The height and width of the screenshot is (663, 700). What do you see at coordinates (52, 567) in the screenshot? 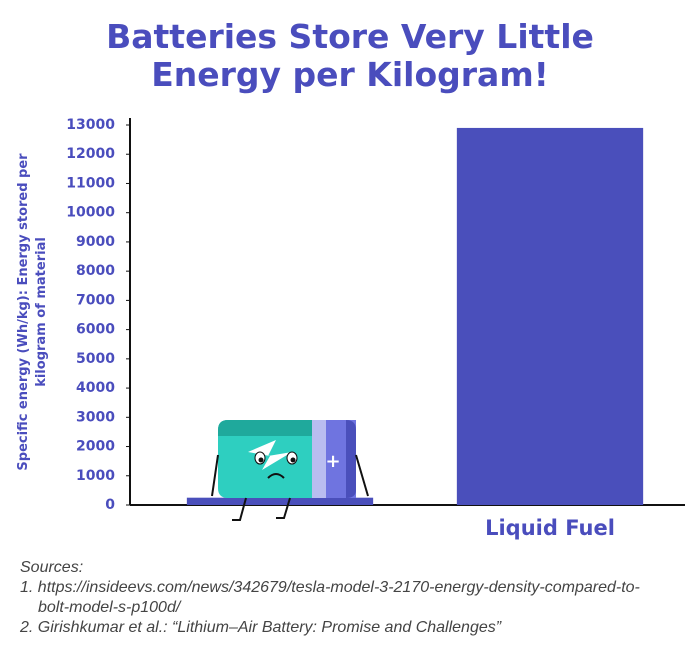
I see `sources-heading: Sources:` at bounding box center [52, 567].